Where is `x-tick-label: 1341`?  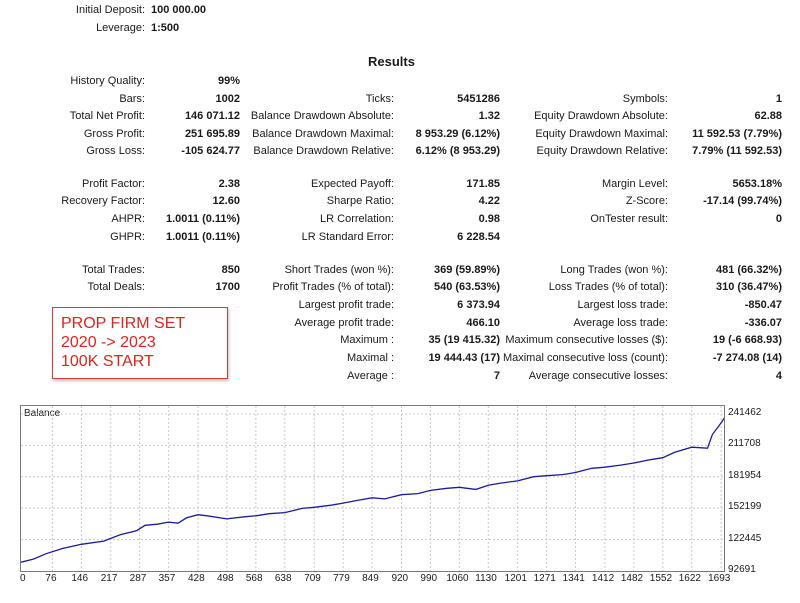 x-tick-label: 1341 is located at coordinates (573, 578).